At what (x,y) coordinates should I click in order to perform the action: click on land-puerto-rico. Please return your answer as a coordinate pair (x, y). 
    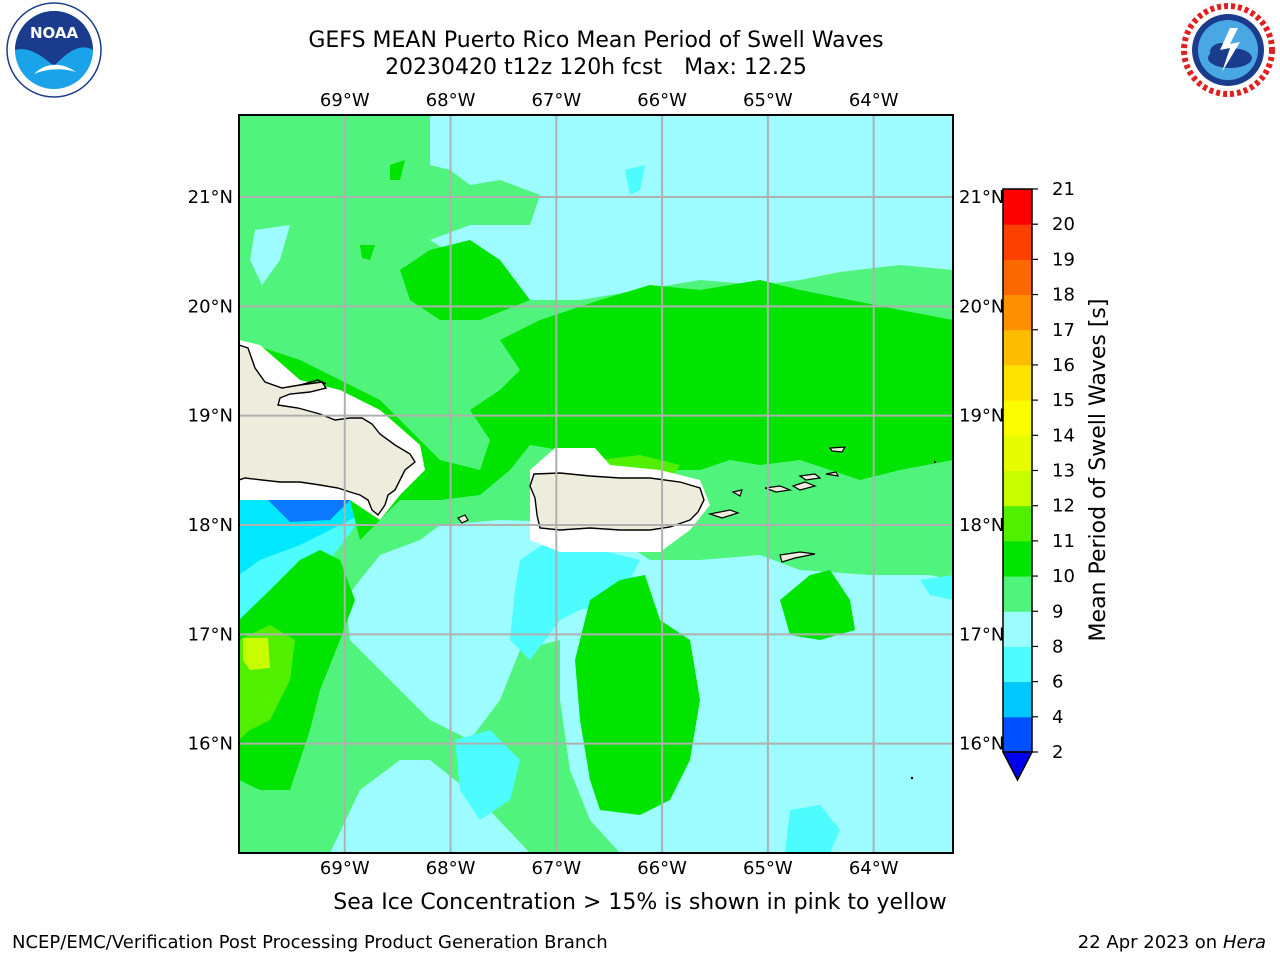
    Looking at the image, I should click on (617, 501).